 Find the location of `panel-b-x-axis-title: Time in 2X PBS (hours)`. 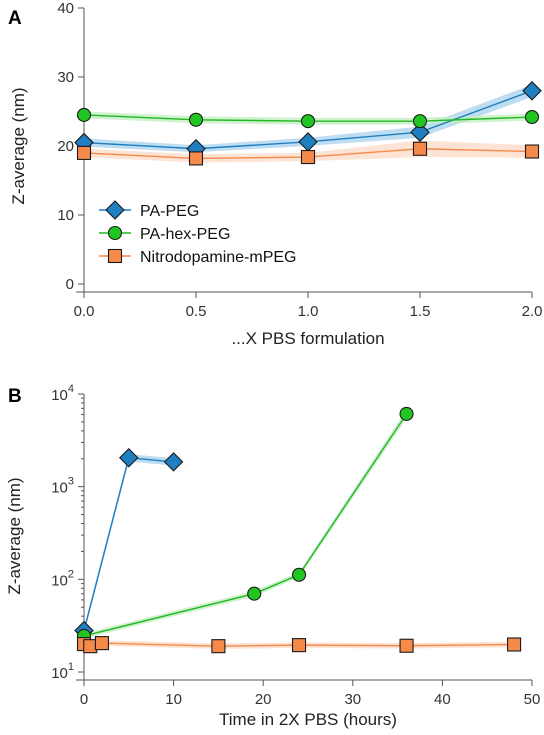

panel-b-x-axis-title: Time in 2X PBS (hours) is located at coordinates (308, 719).